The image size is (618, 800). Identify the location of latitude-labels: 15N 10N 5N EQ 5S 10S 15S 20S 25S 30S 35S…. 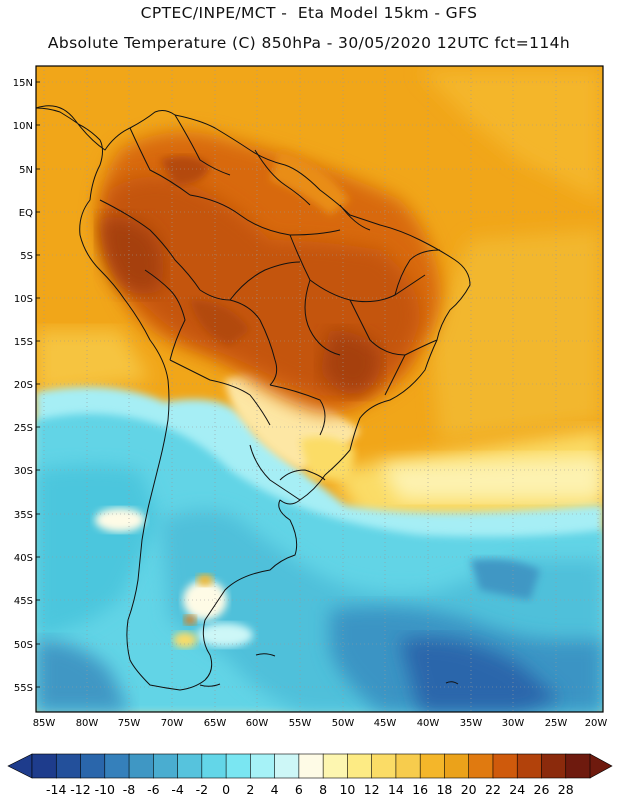
(23, 386).